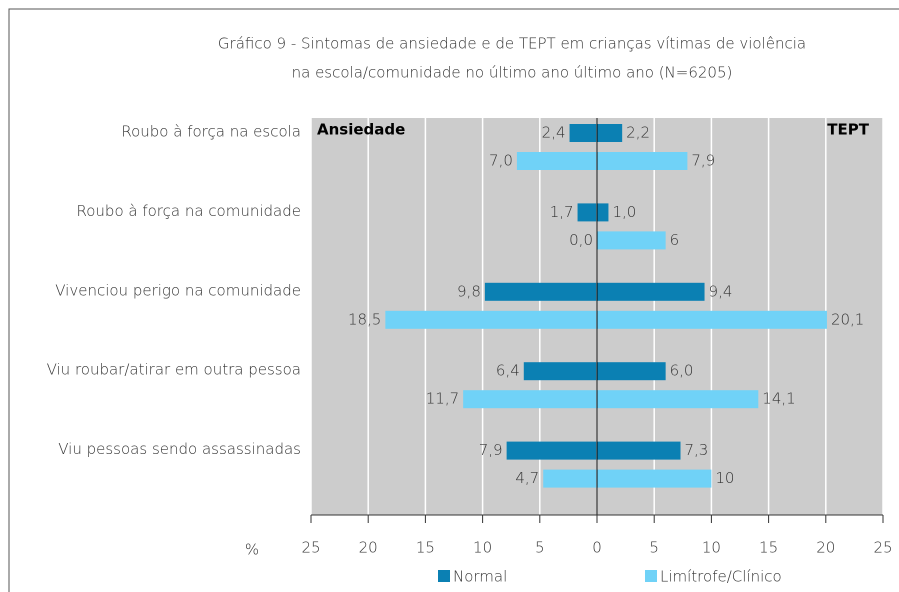  What do you see at coordinates (178, 290) in the screenshot?
I see `y-tick-label: Vivenciou perigo na comunidade` at bounding box center [178, 290].